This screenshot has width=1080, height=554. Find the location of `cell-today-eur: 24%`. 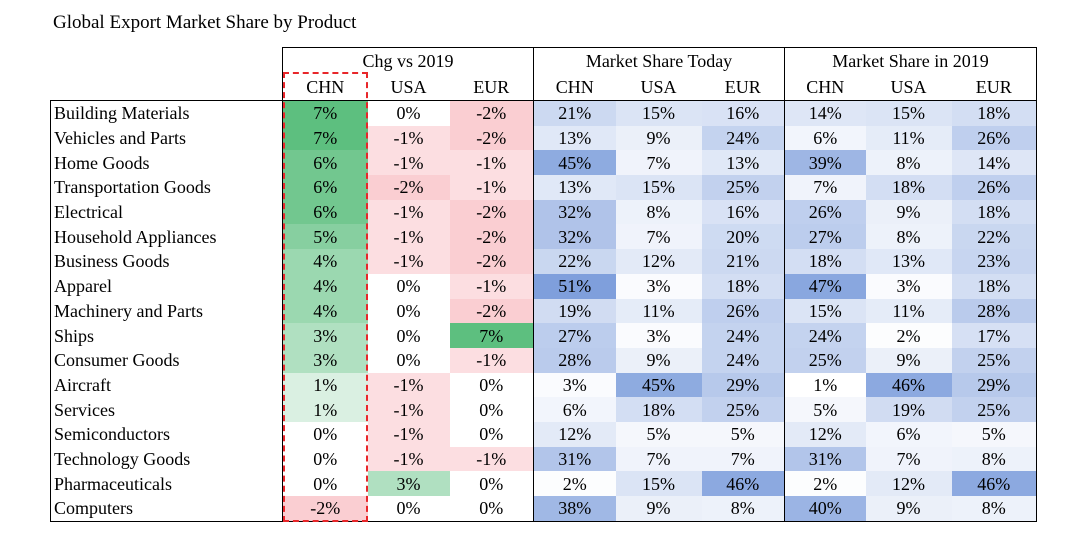

cell-today-eur: 24% is located at coordinates (743, 138).